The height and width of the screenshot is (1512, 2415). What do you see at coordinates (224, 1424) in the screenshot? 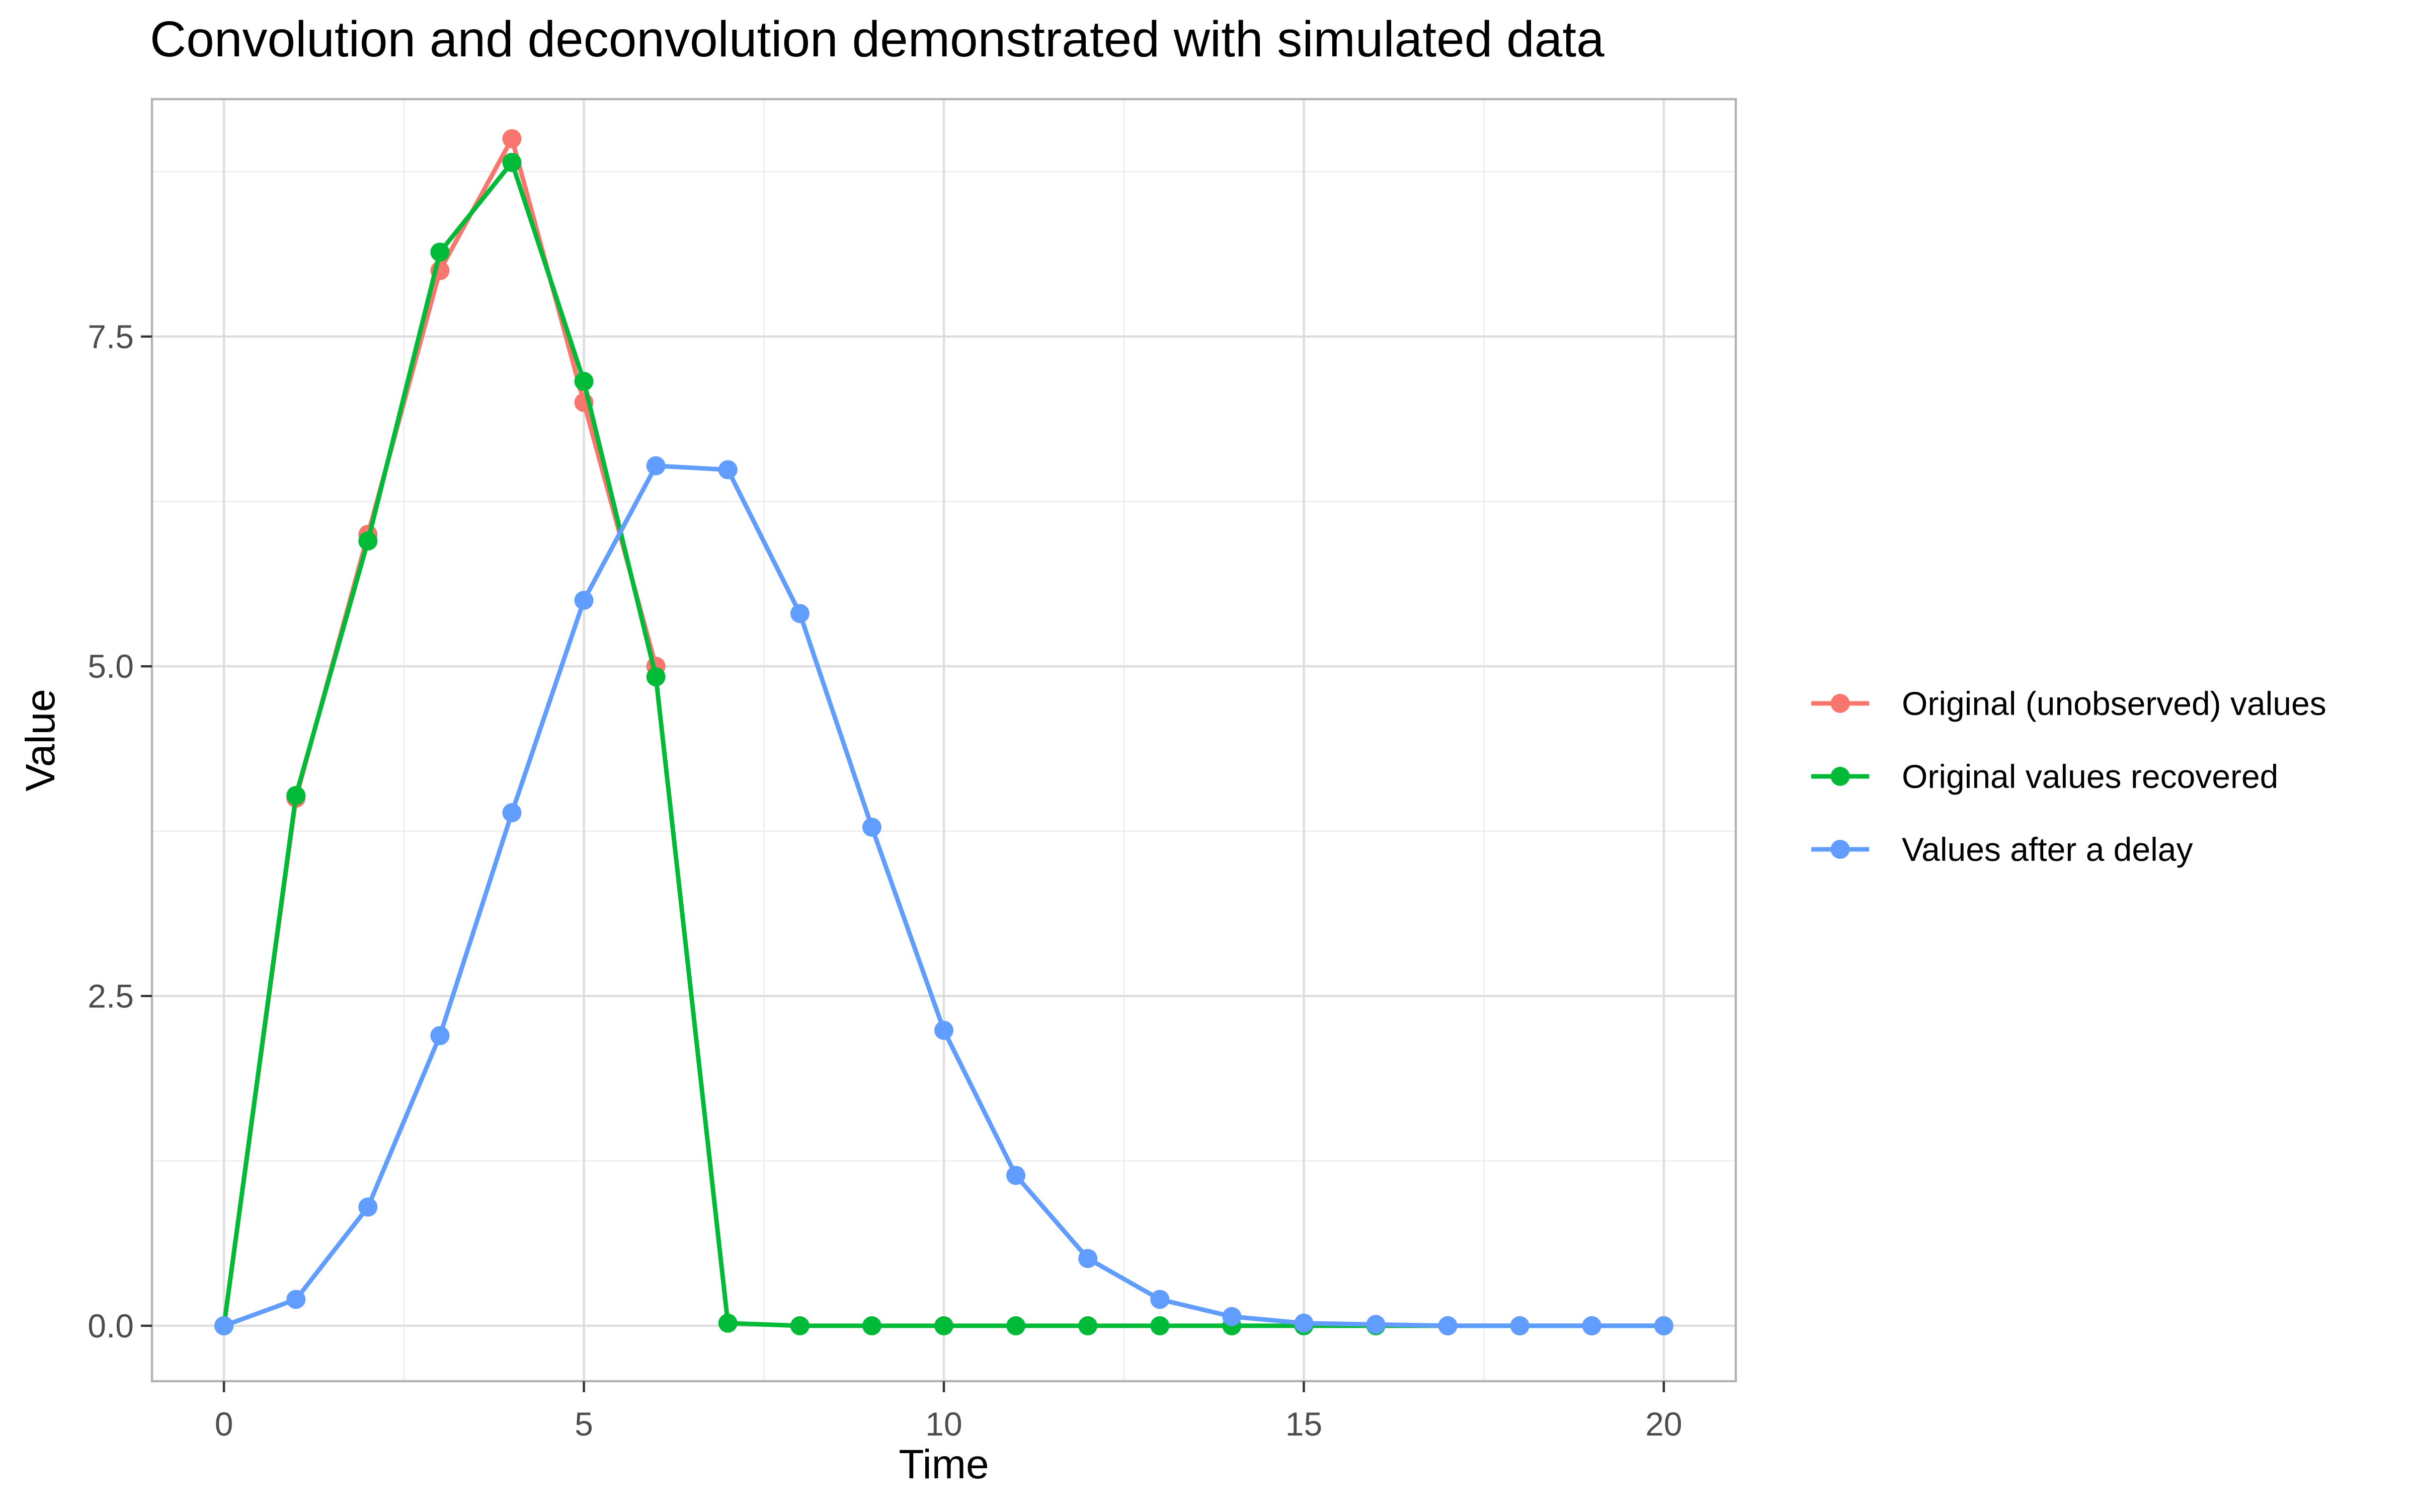
I see `x-tick-label: 0` at bounding box center [224, 1424].